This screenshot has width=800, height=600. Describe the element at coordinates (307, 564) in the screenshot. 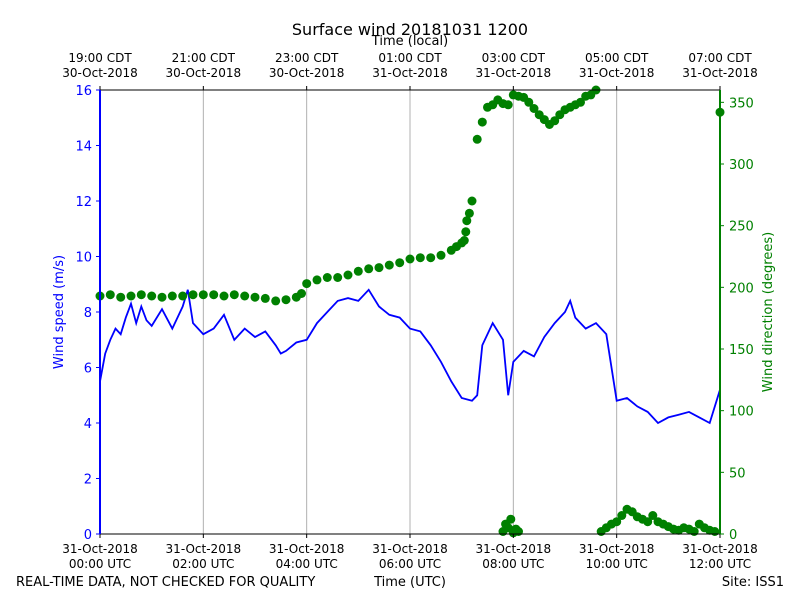

I see `x-tick-label: 04:00 UTC` at that location.